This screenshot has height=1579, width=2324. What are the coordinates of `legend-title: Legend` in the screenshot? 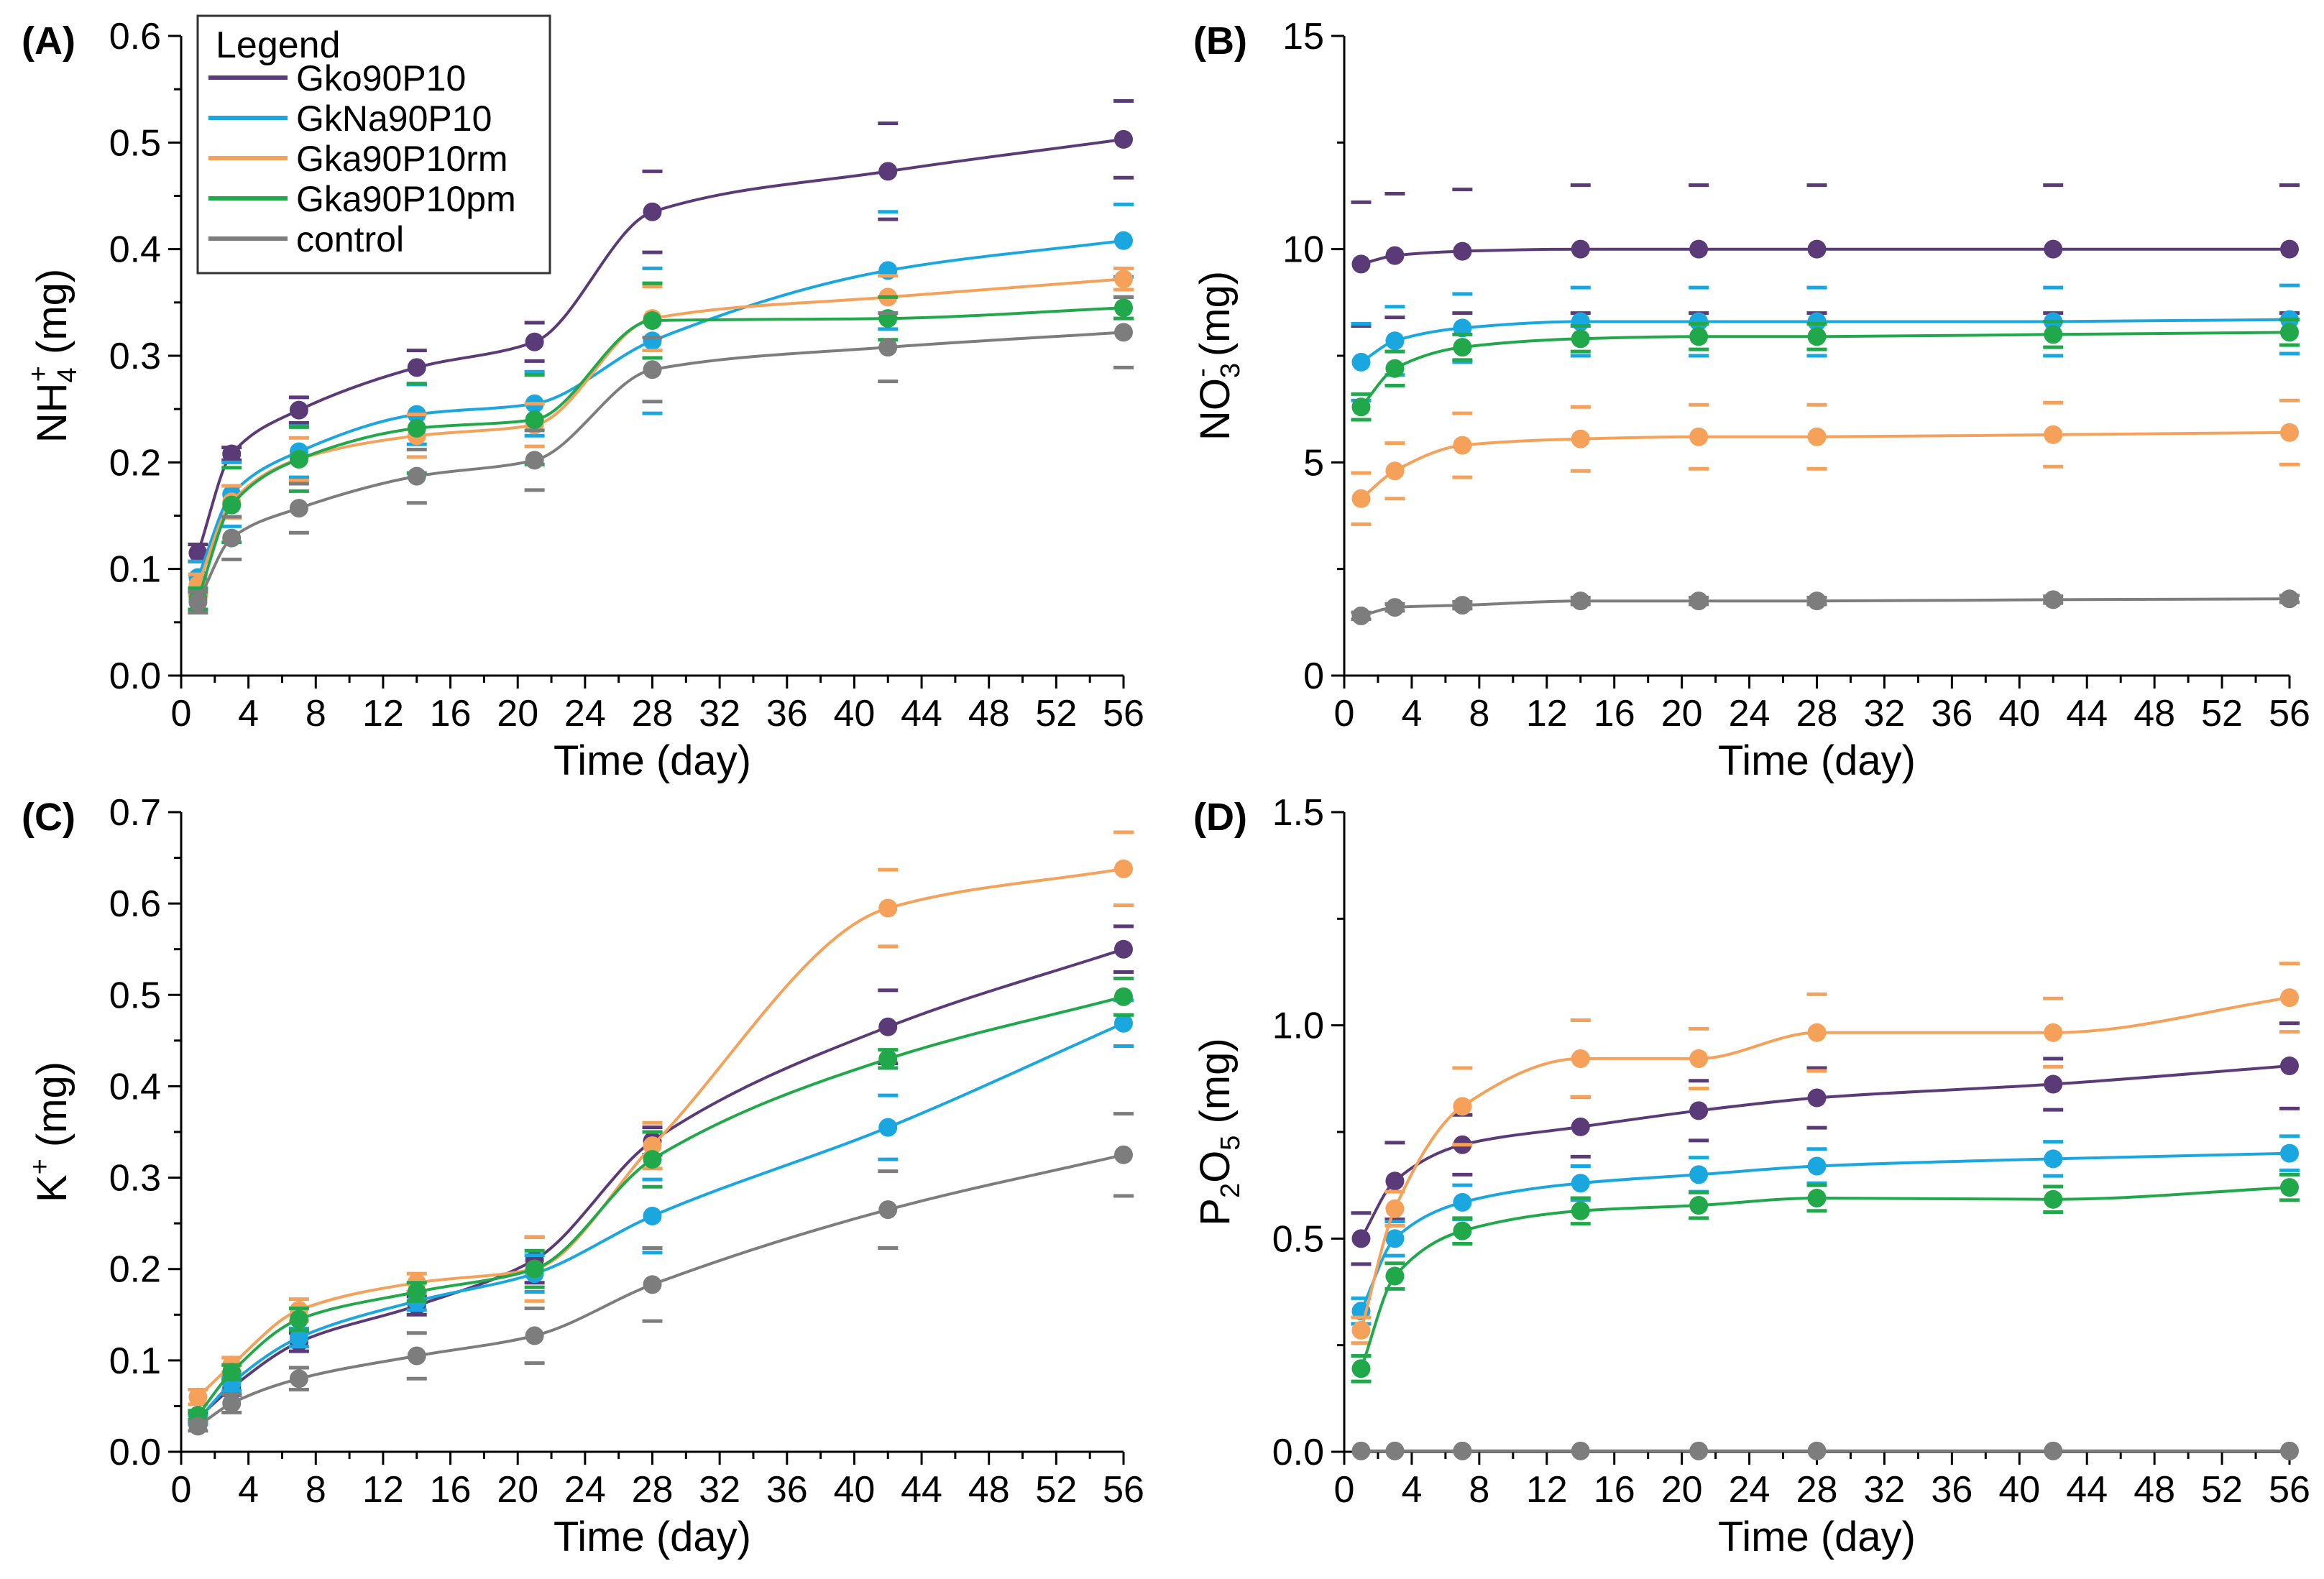 It's located at (279, 45).